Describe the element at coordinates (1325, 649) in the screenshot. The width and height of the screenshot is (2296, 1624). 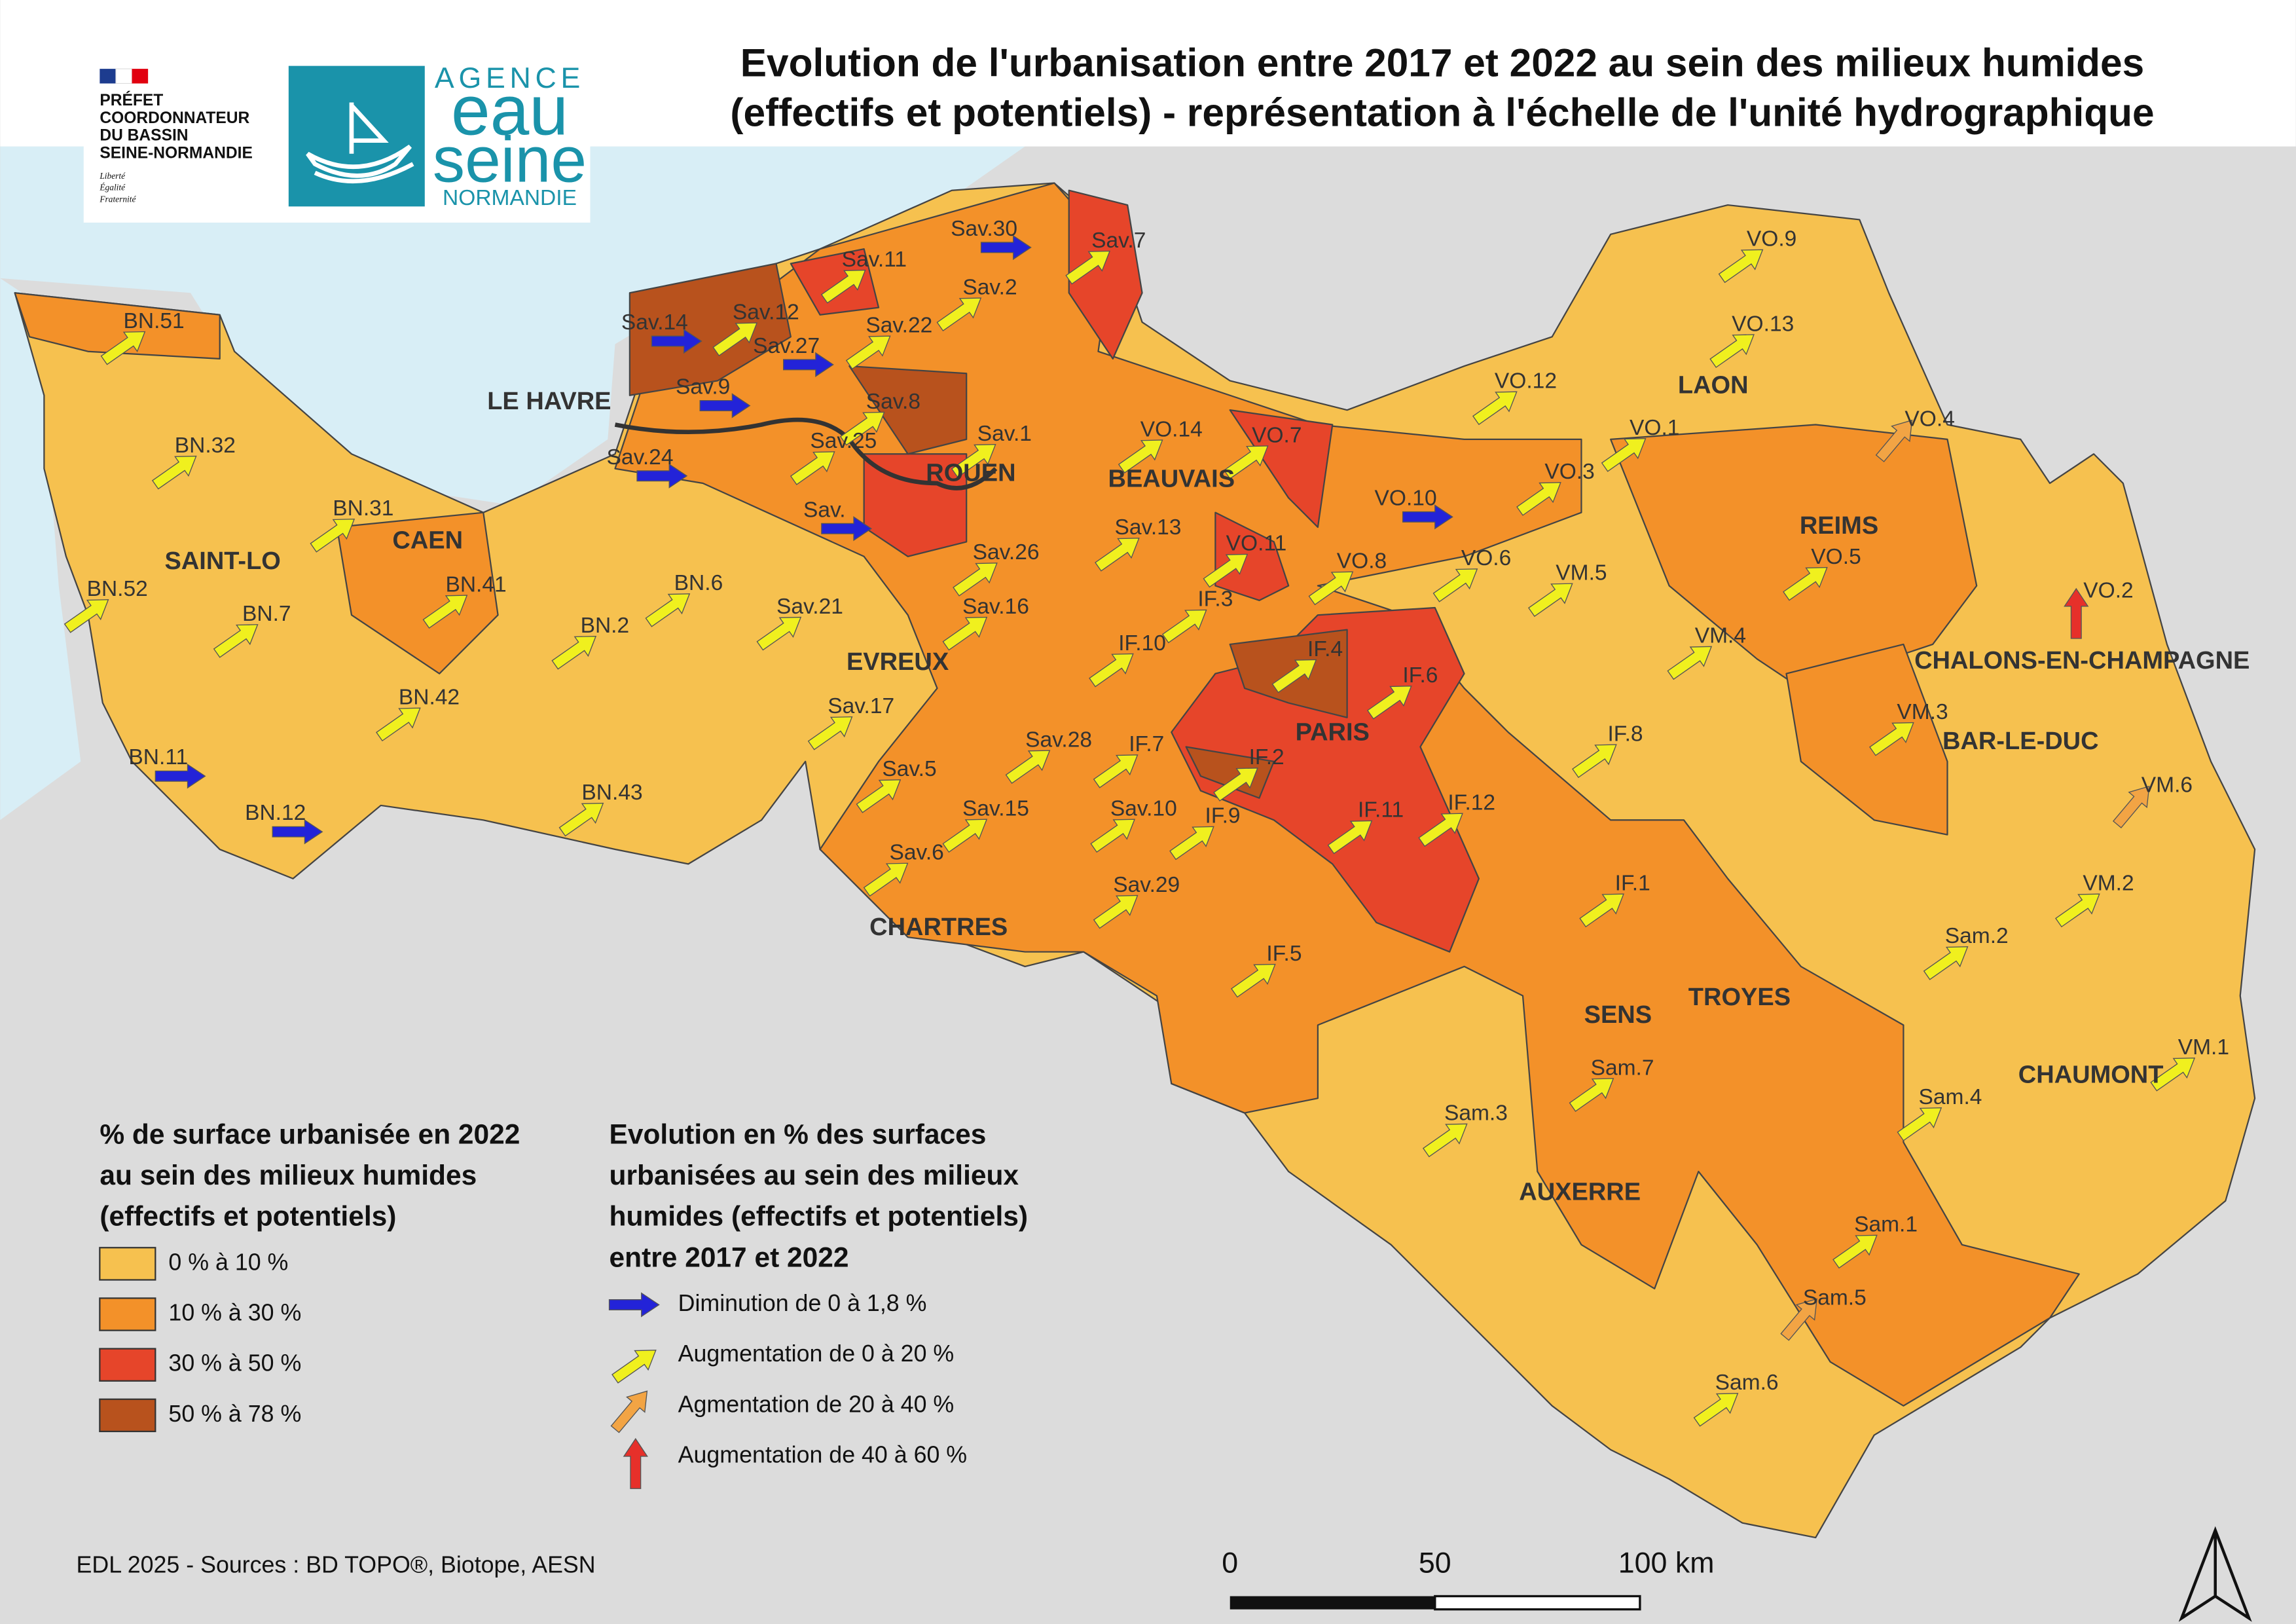
I see `unit-label: IF.4` at that location.